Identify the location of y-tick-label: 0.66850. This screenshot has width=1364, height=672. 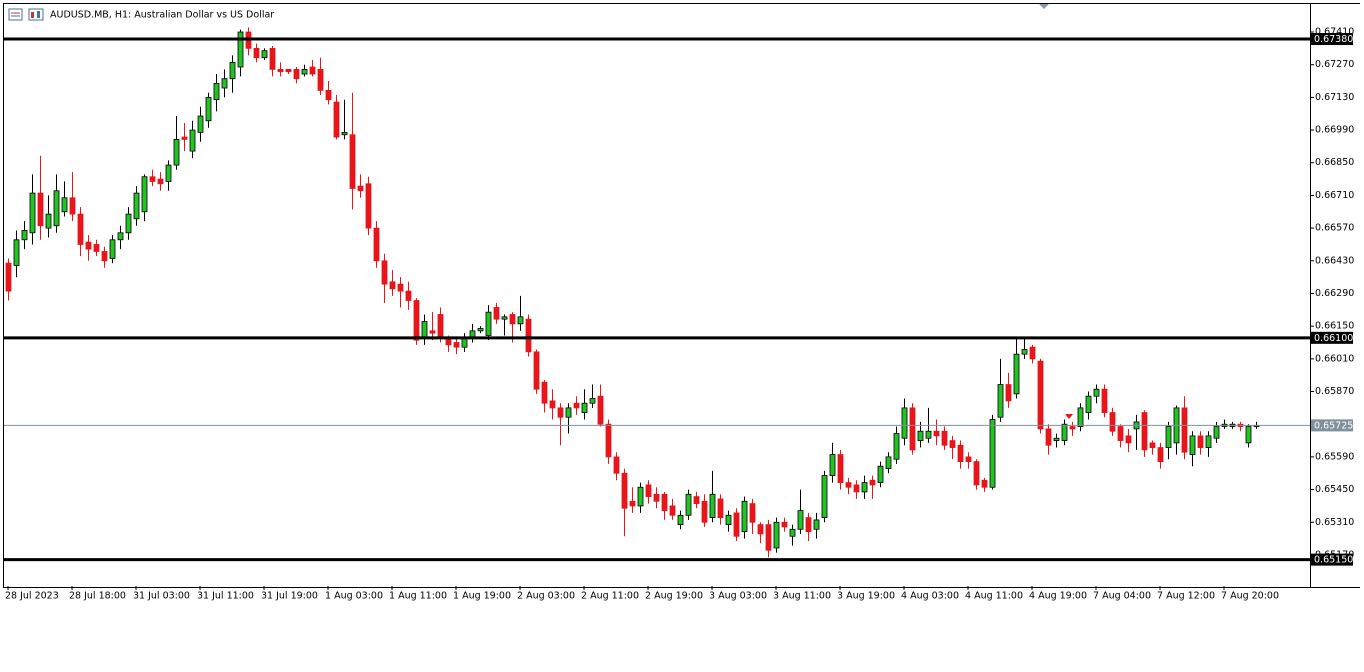
(1334, 162).